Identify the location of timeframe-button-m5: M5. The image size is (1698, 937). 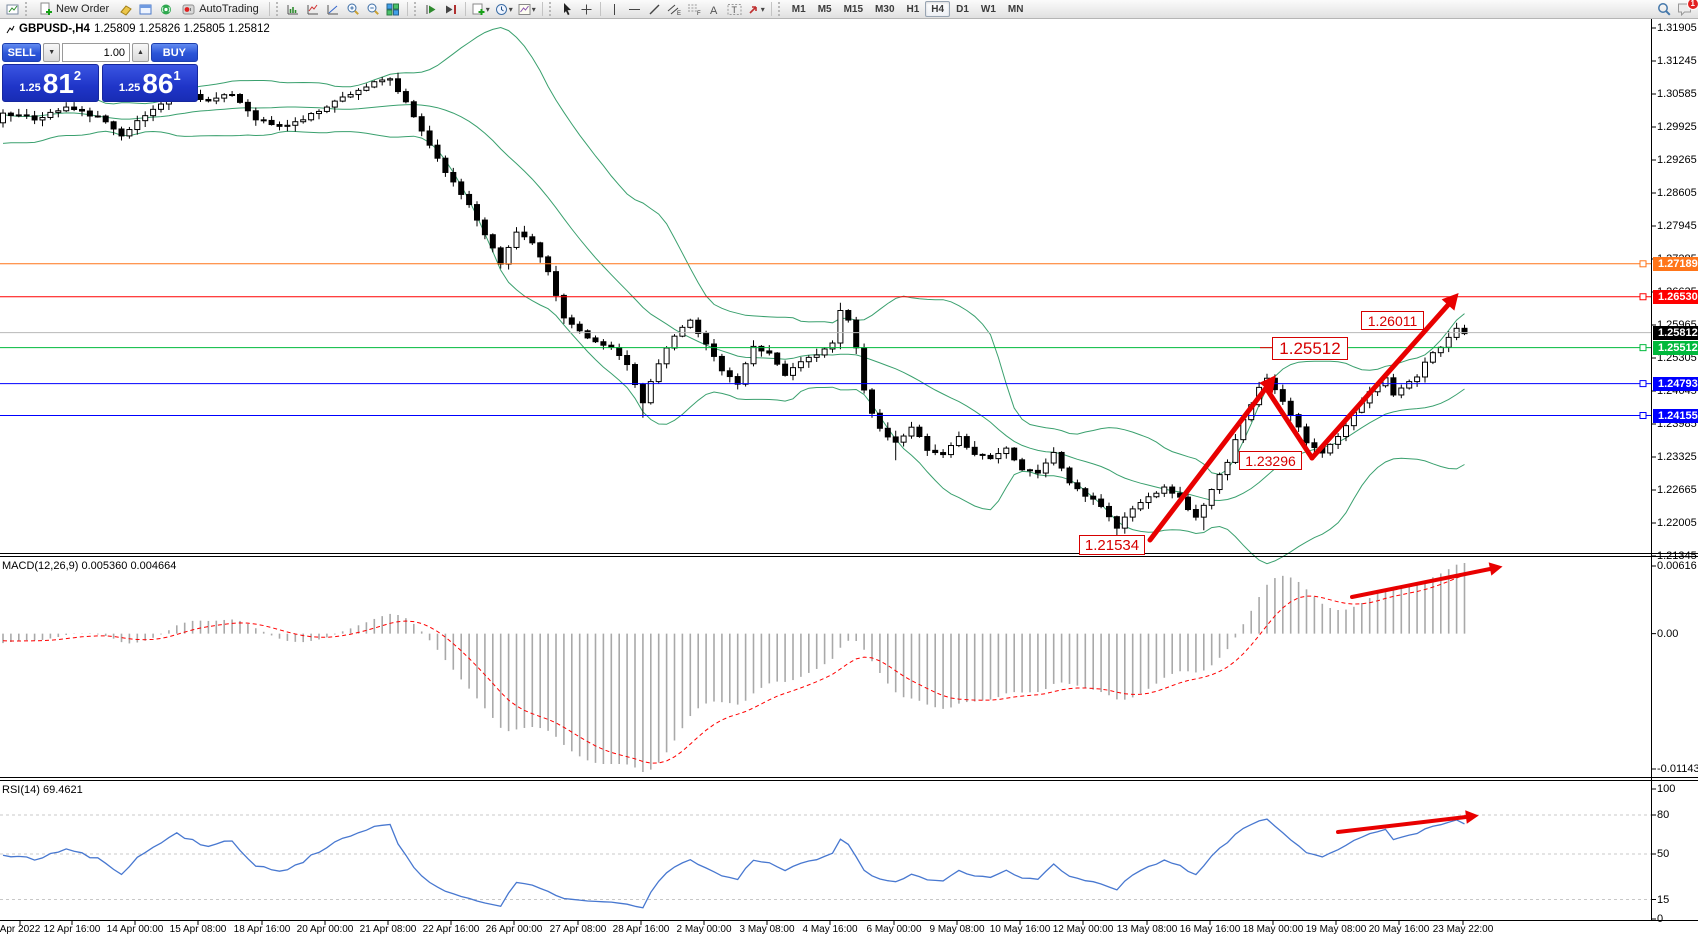
(824, 9).